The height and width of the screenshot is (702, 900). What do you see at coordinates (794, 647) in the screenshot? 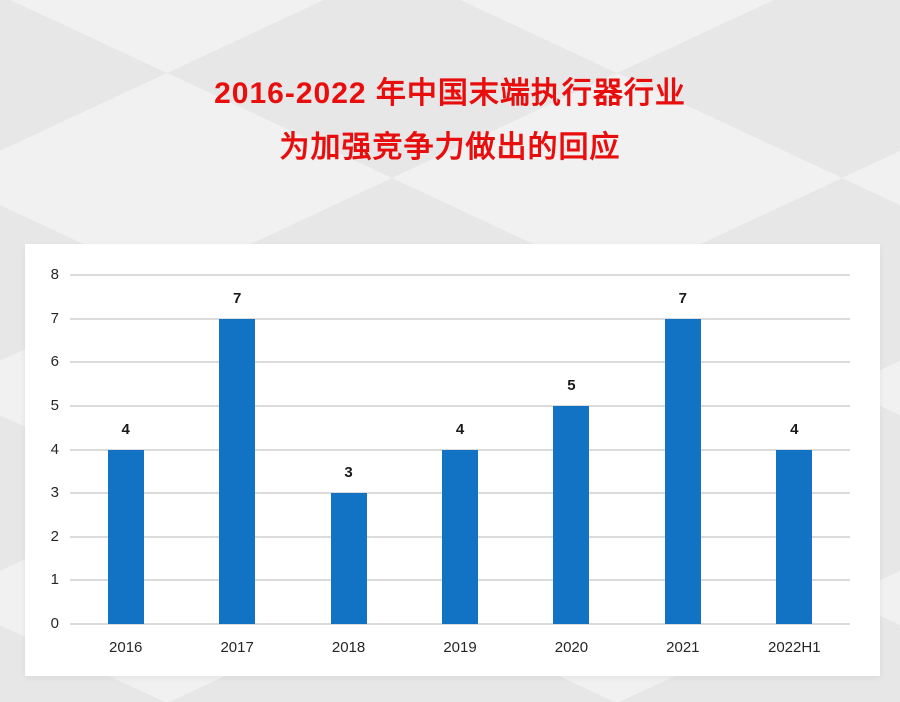
I see `x-axis-category-label: 2022H1` at bounding box center [794, 647].